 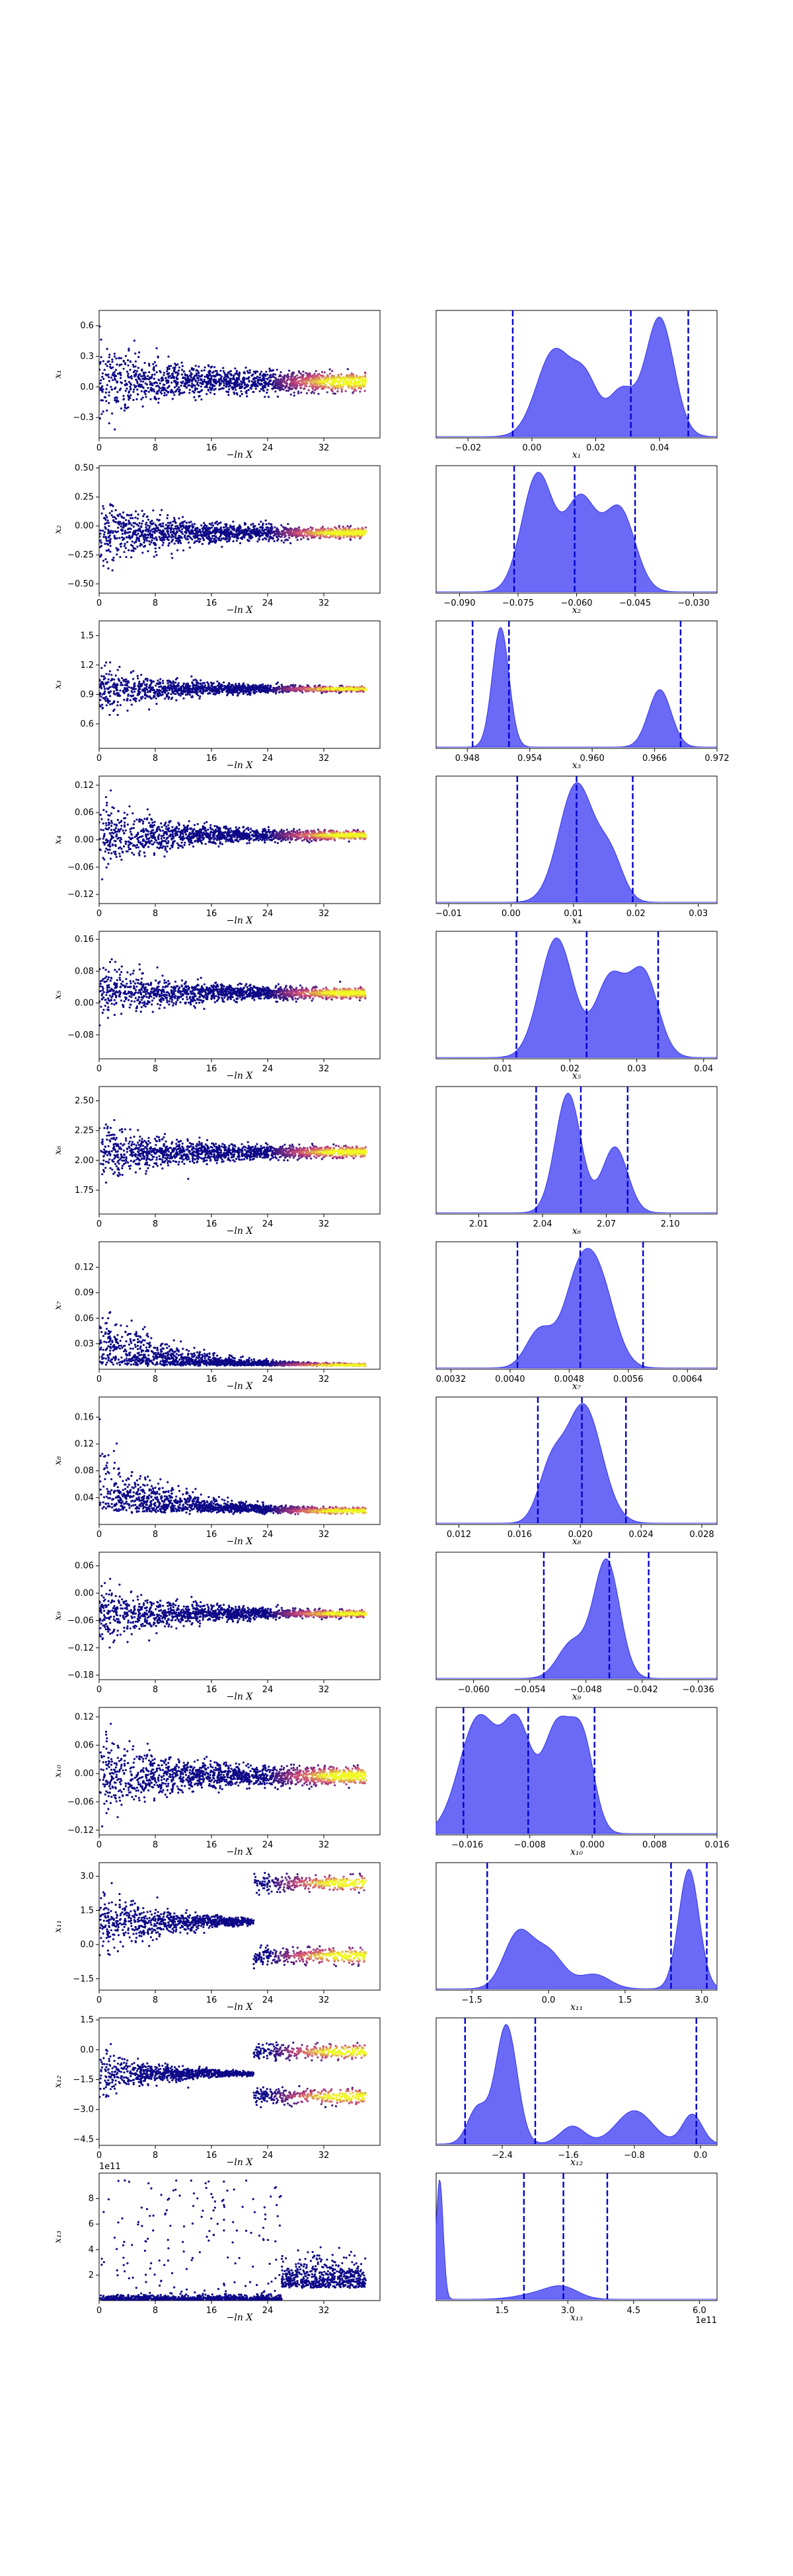 I want to click on trace-ylabel: x₁, so click(x=58, y=374).